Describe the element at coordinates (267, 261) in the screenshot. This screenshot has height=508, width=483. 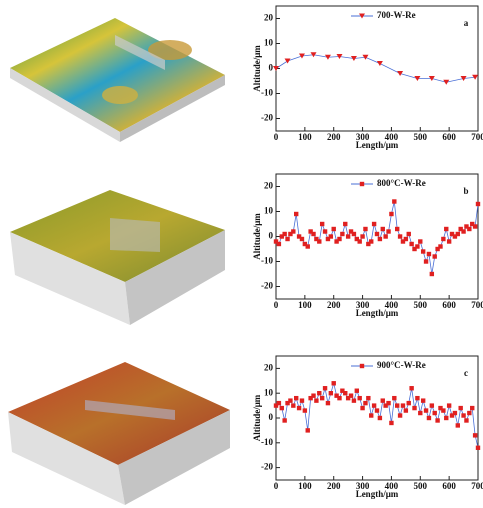
I see `y-tick-label: -10` at that location.